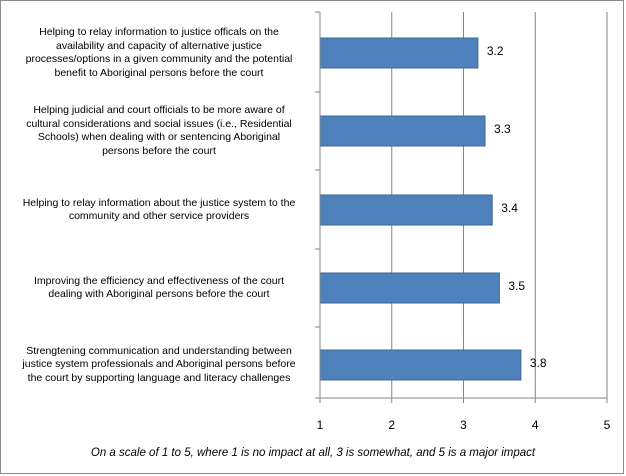 This screenshot has height=476, width=626. Describe the element at coordinates (607, 425) in the screenshot. I see `x-tick-label: 5` at that location.